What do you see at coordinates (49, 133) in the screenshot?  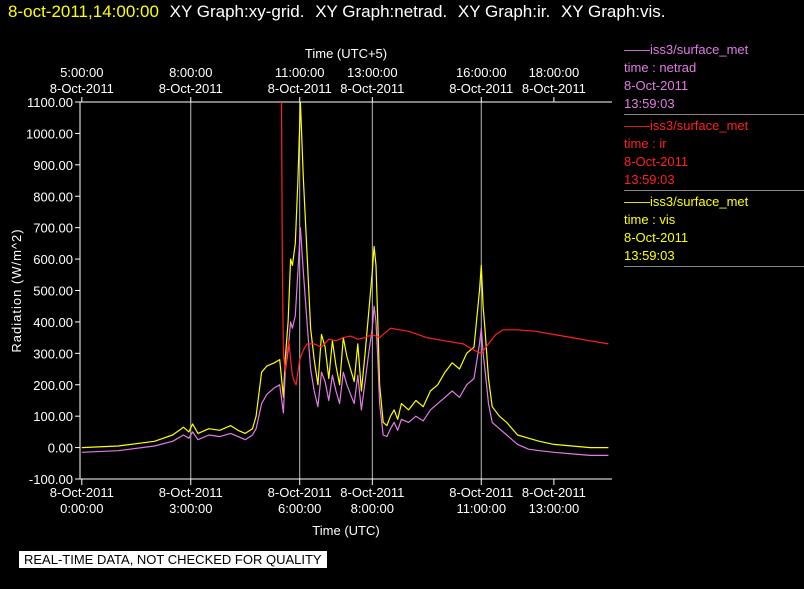 I see `y-tick-label: 1000.00` at bounding box center [49, 133].